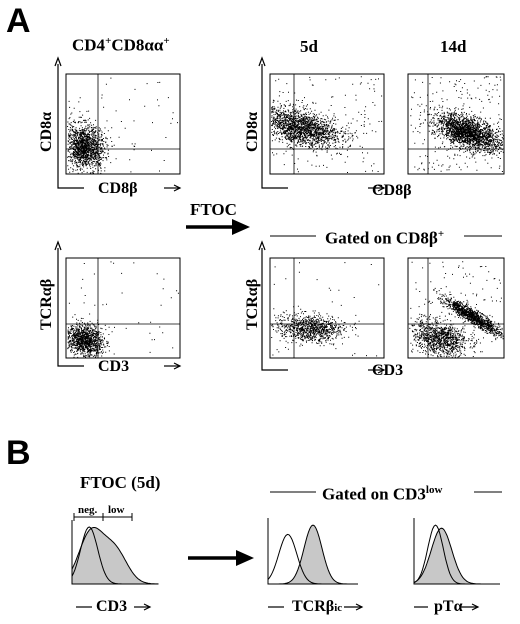 The image size is (520, 624). I want to click on axes-tcr-5d-yarrow, so click(262, 245).